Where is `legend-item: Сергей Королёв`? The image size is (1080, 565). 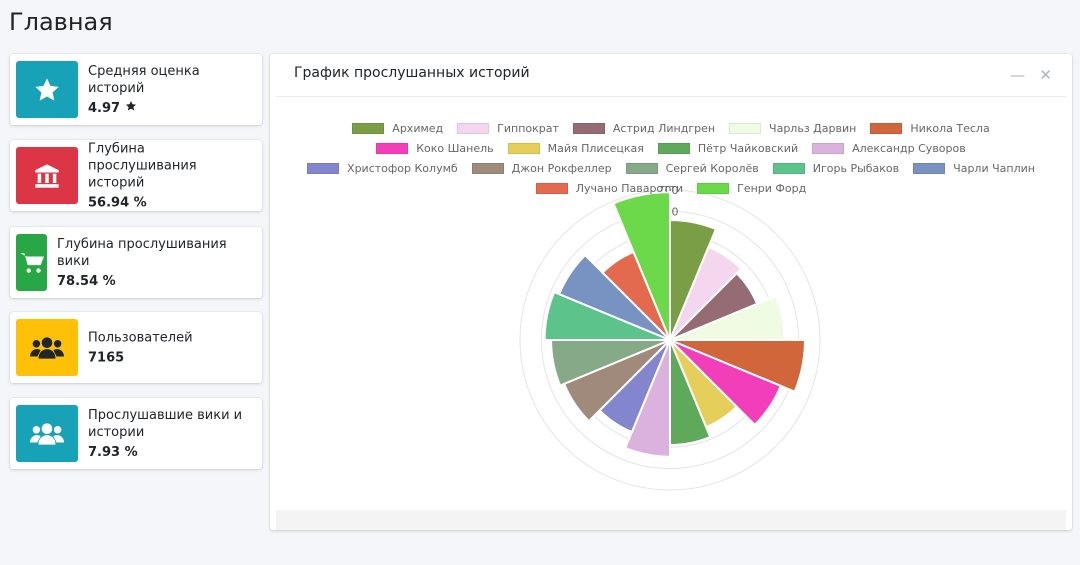 legend-item: Сергей Королёв is located at coordinates (692, 168).